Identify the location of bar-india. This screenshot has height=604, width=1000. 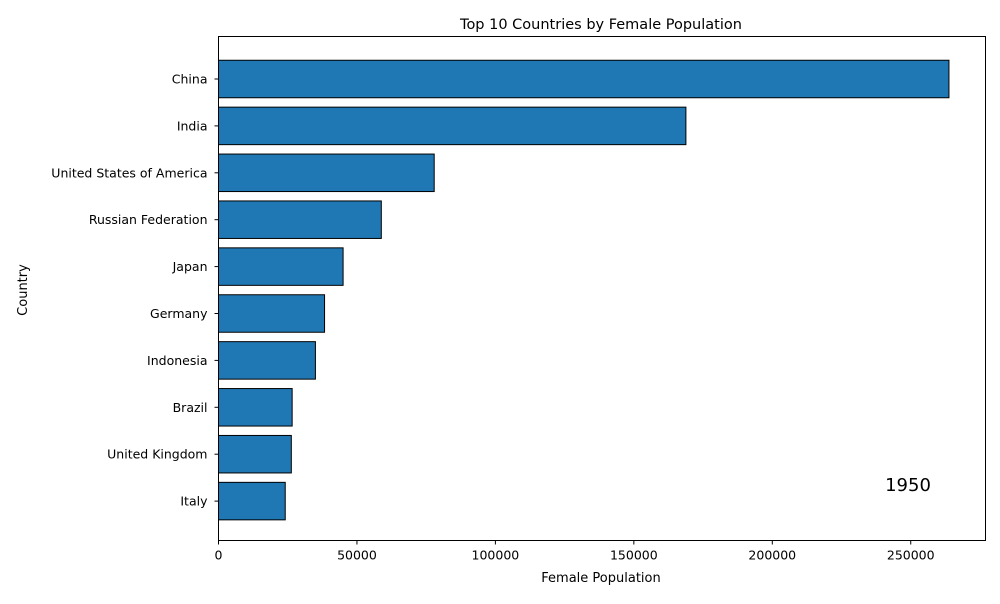
(452, 126).